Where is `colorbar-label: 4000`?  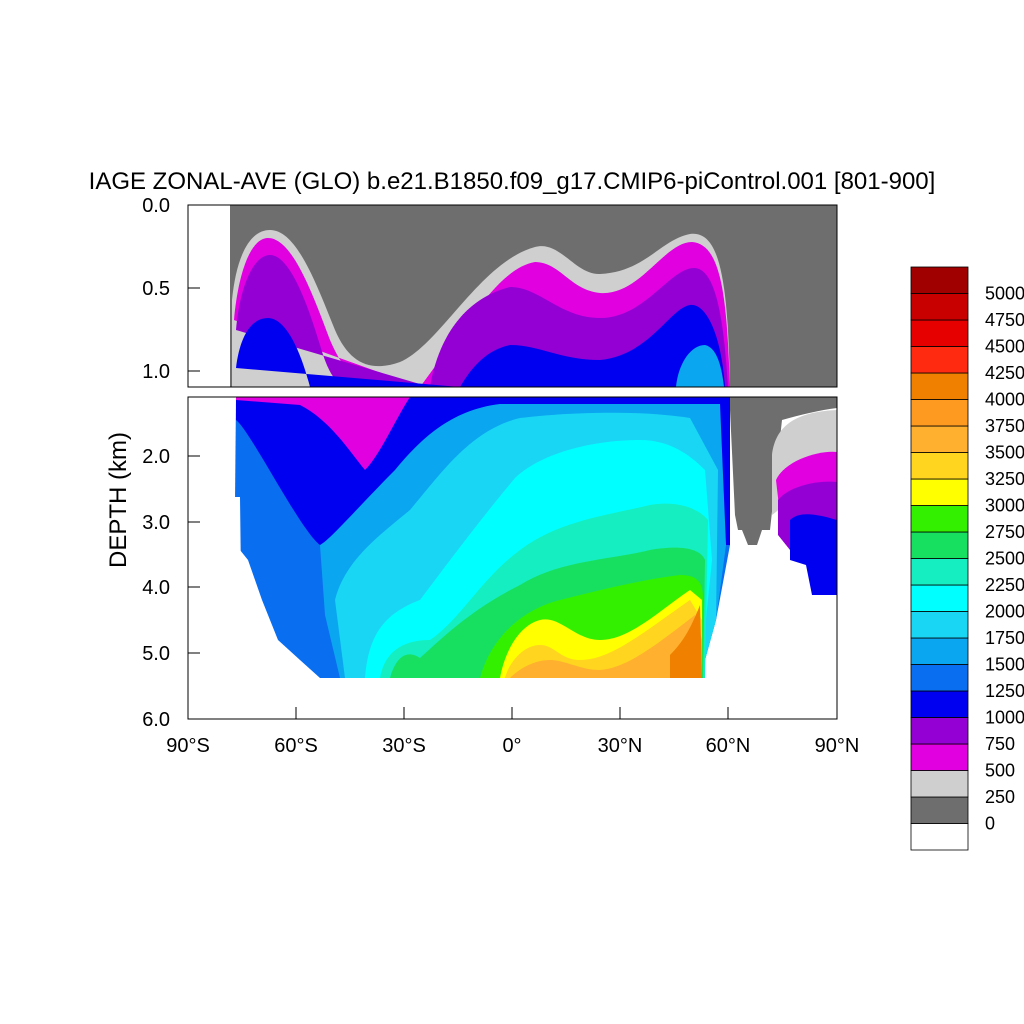
colorbar-label: 4000 is located at coordinates (1004, 400).